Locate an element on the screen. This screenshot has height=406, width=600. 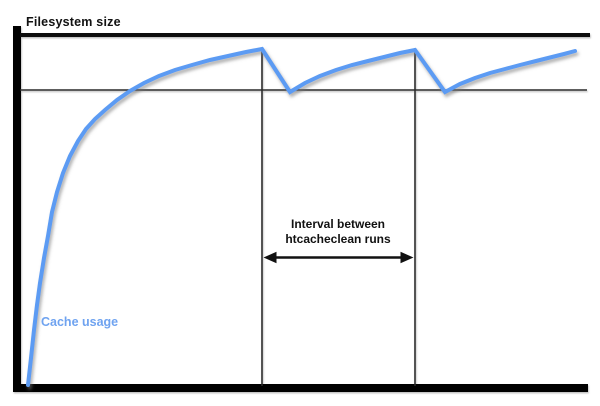
interval-label: Interval between htcacheclean runs is located at coordinates (338, 232).